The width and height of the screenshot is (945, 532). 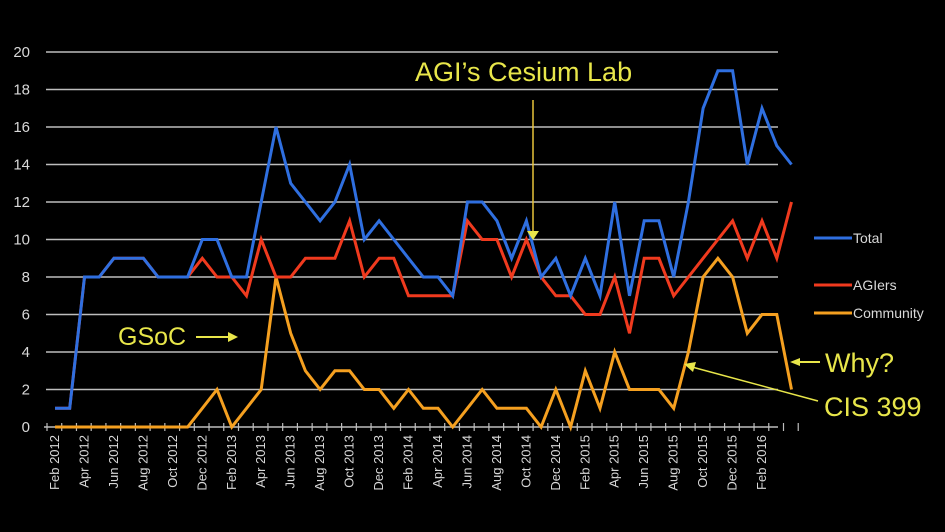 I want to click on y-tick-label: 10, so click(x=21, y=240).